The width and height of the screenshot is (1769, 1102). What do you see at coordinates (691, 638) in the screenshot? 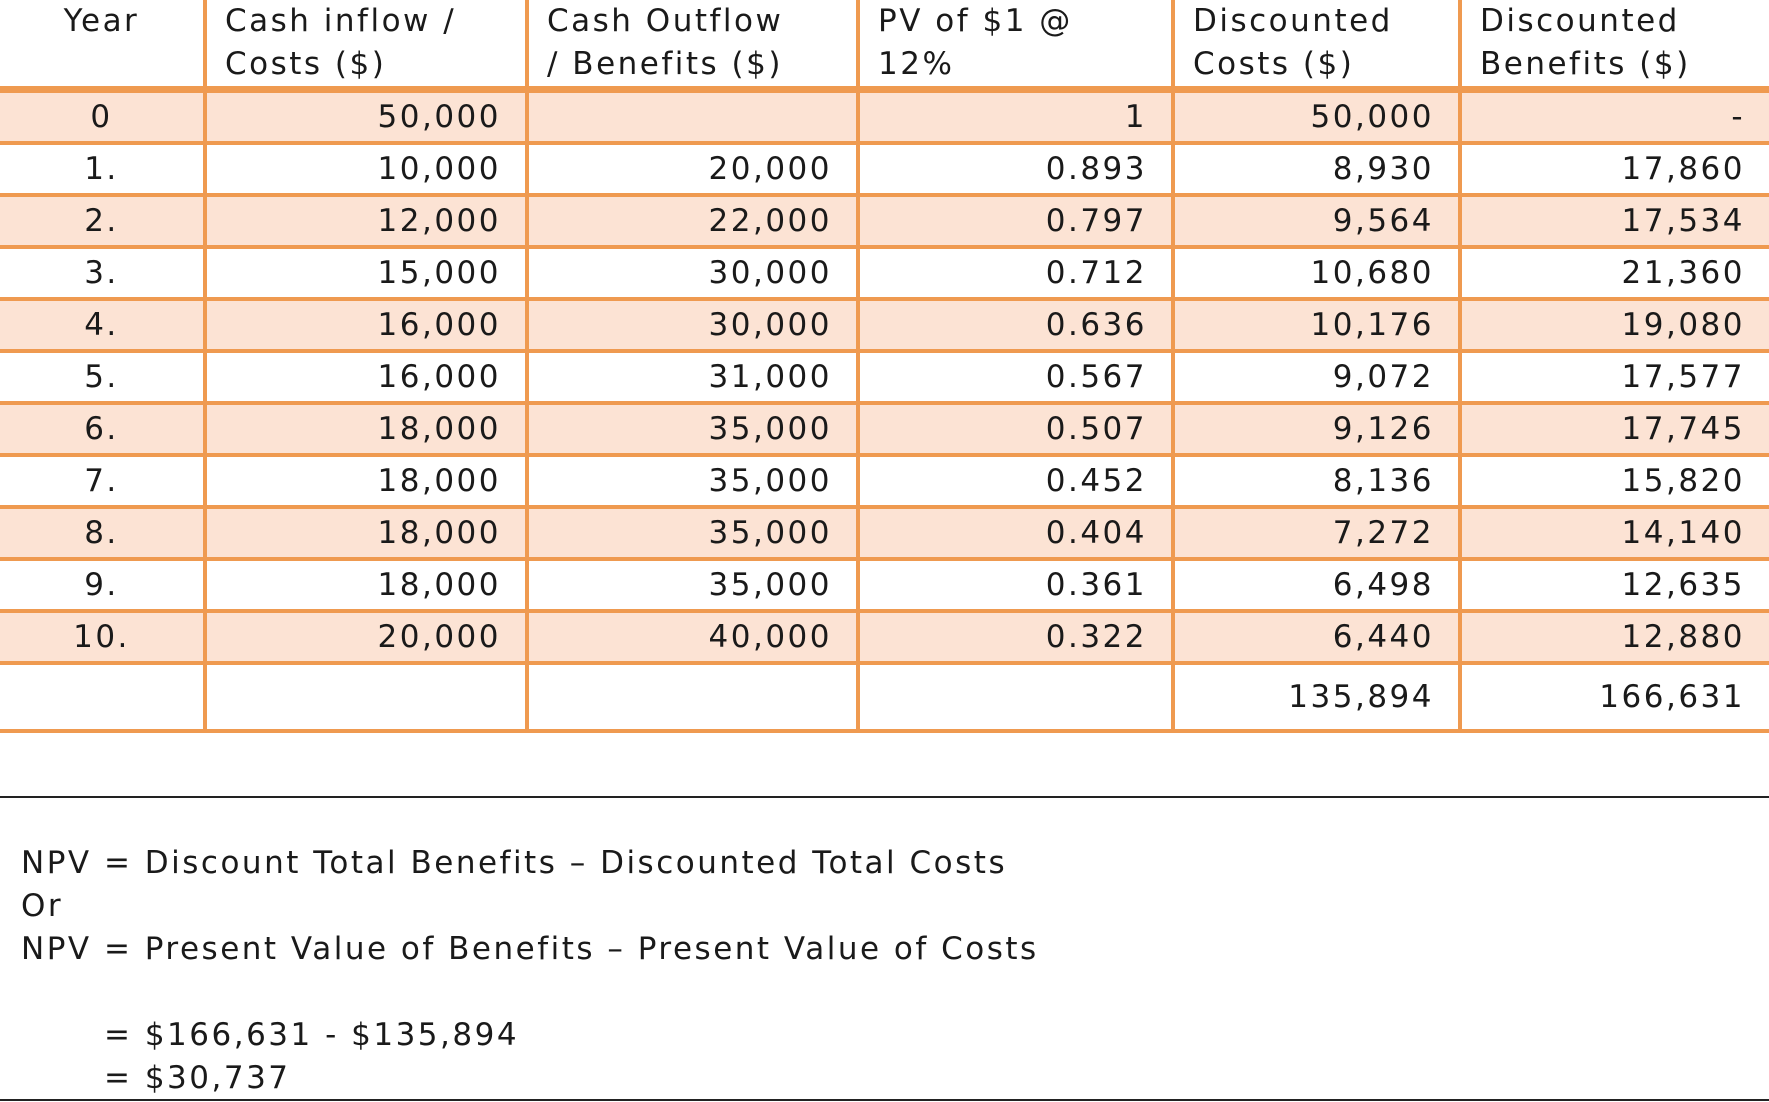
I see `cell-cash-outflow-benefits: 40,000` at bounding box center [691, 638].